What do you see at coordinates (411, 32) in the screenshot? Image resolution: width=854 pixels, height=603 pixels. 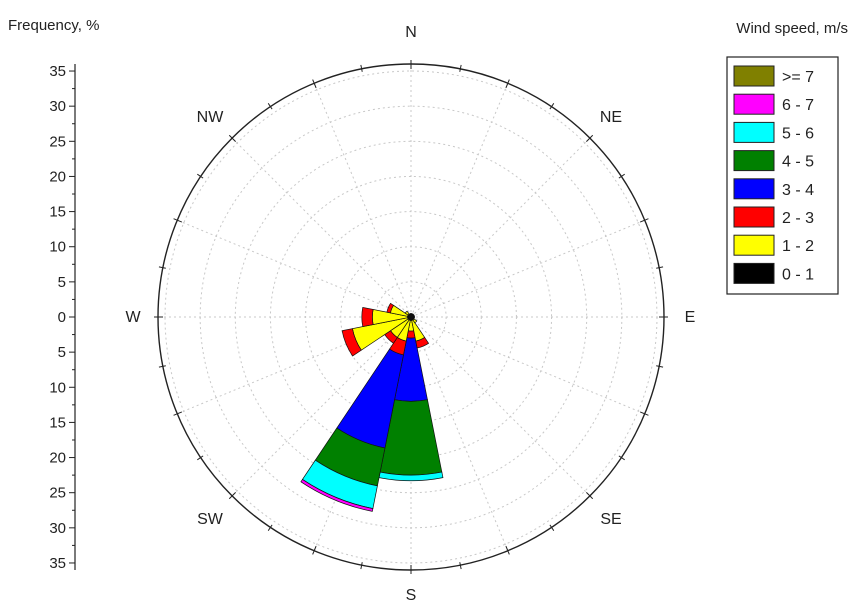 I see `direction-label-n: N` at bounding box center [411, 32].